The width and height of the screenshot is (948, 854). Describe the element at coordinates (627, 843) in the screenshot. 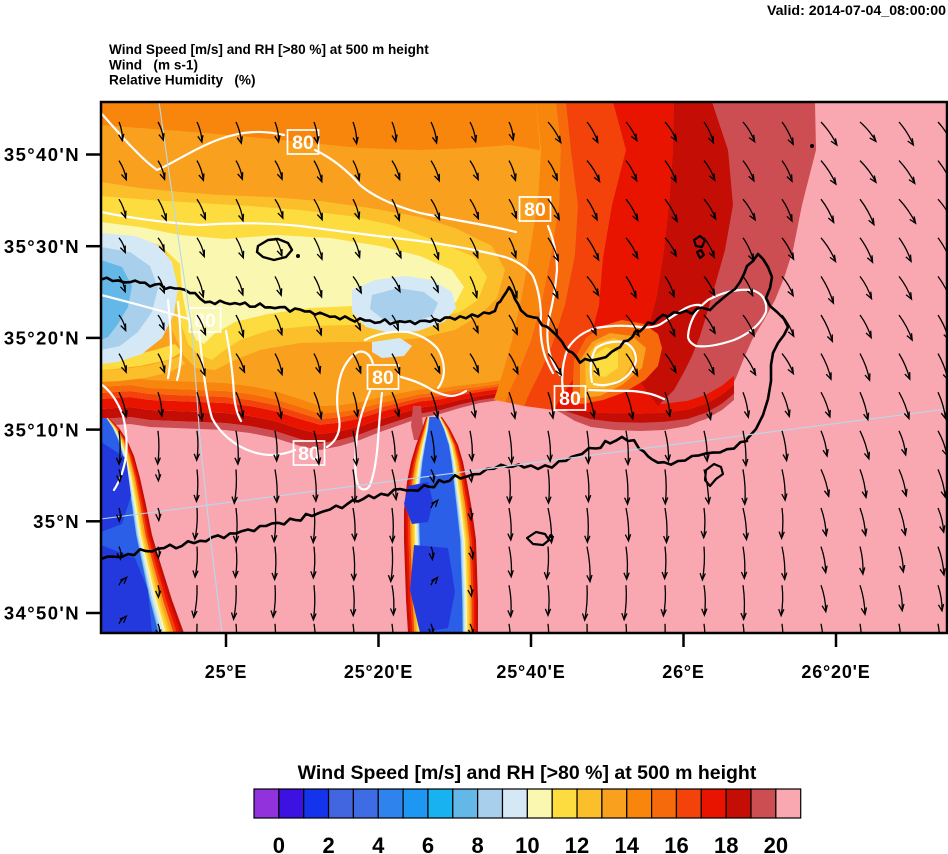

I see `svg-text: 14` at that location.